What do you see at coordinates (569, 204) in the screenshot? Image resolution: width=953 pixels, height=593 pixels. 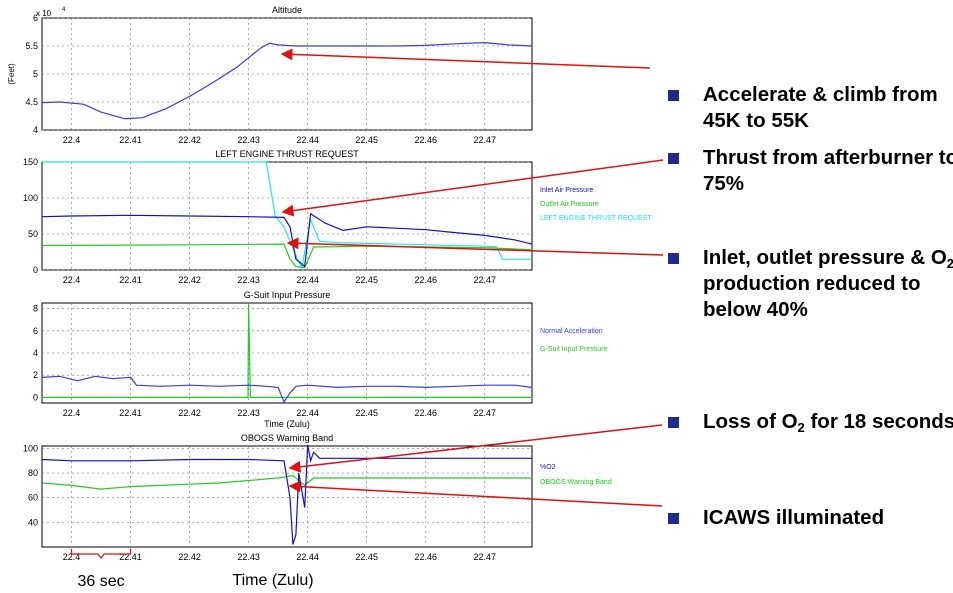 I see `legend-entry: Outlet Air Pressure` at bounding box center [569, 204].